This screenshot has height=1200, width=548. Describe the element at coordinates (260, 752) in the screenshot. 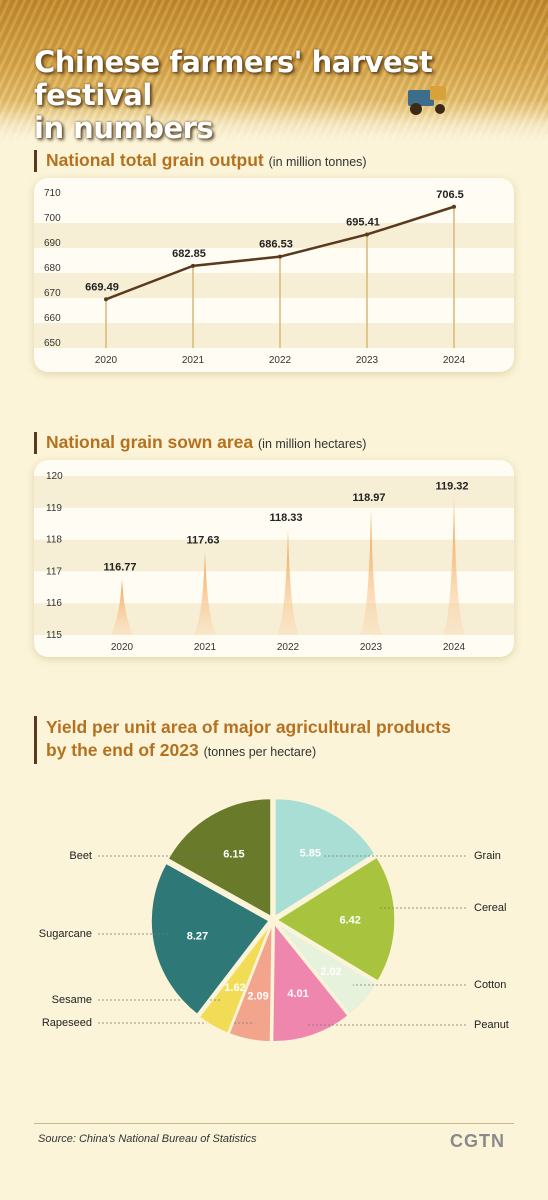

I see `yield-unit: (tonnes per hectare)` at that location.